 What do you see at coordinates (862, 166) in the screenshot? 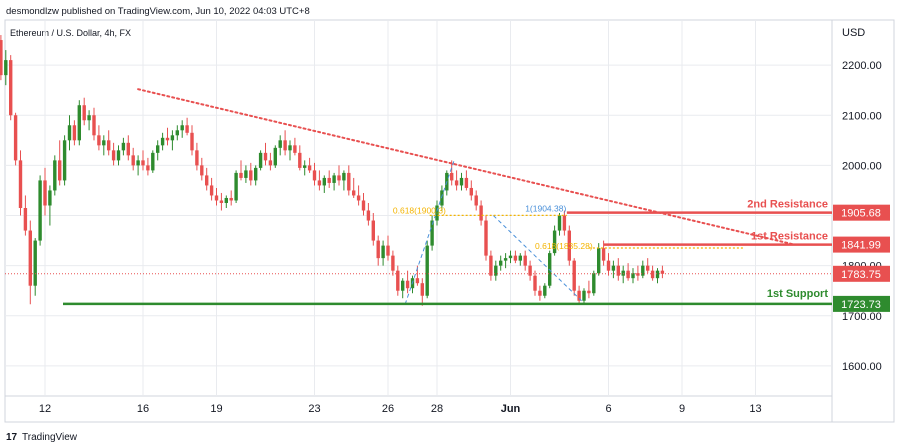
I see `y-tick-label: 2000.00` at bounding box center [862, 166].